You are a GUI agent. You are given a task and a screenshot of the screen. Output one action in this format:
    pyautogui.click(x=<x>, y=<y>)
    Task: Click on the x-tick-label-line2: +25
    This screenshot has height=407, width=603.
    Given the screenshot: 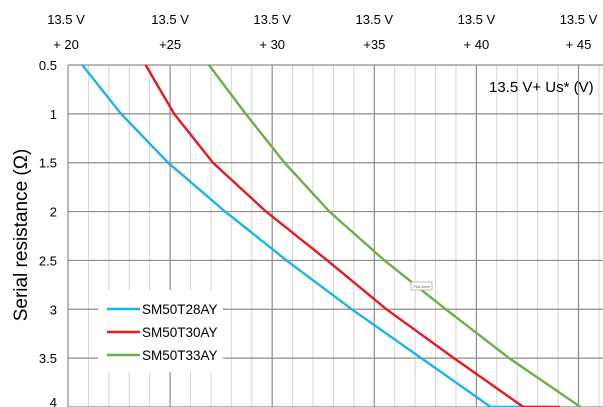 What is the action you would take?
    pyautogui.click(x=170, y=44)
    